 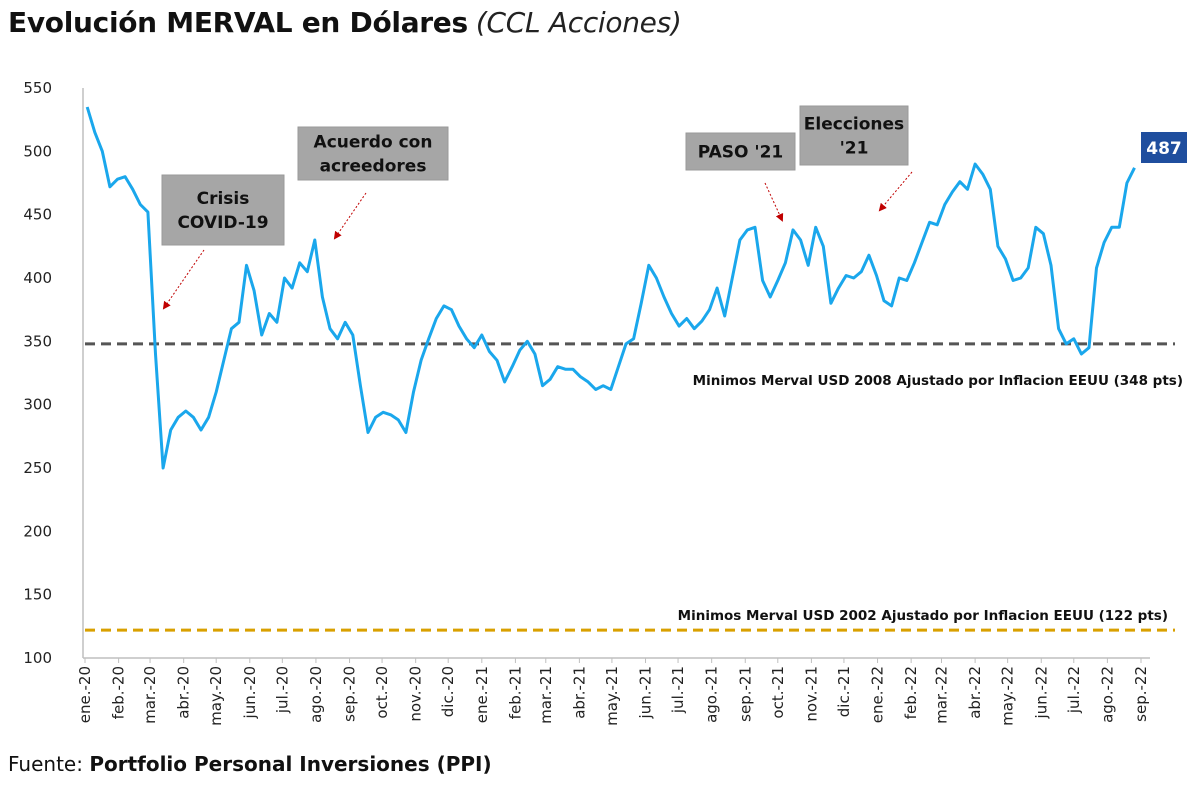 What do you see at coordinates (37, 658) in the screenshot?
I see `y-tick-label: 100` at bounding box center [37, 658].